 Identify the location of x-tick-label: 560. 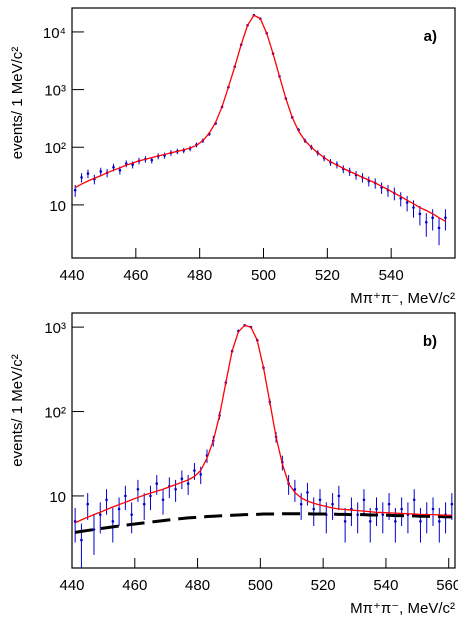
(447, 585).